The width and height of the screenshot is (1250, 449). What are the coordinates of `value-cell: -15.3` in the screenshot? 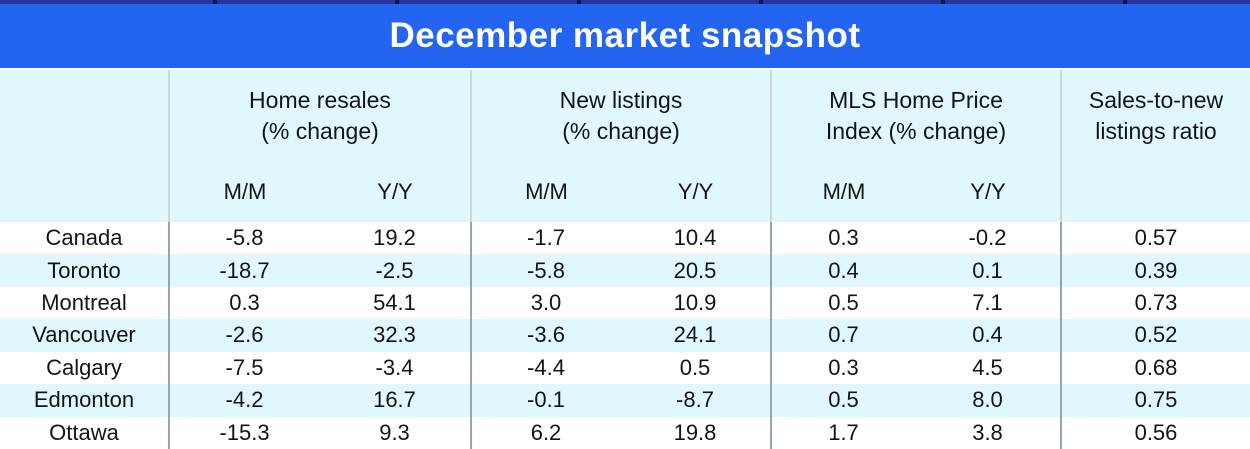 It's located at (243, 432).